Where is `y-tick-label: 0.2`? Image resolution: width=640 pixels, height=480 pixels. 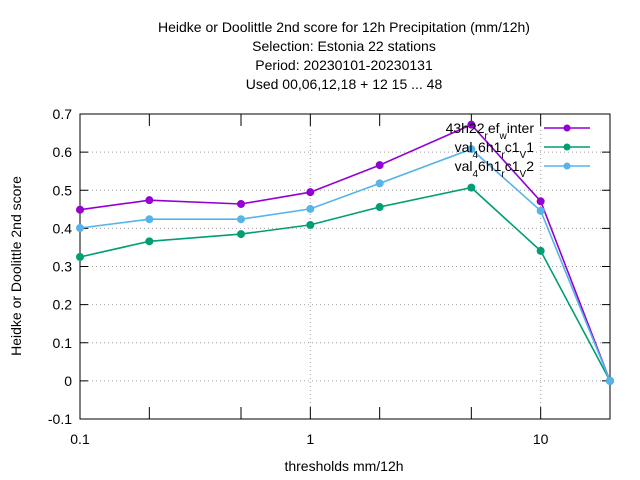
y-tick-label: 0.2 is located at coordinates (63, 305).